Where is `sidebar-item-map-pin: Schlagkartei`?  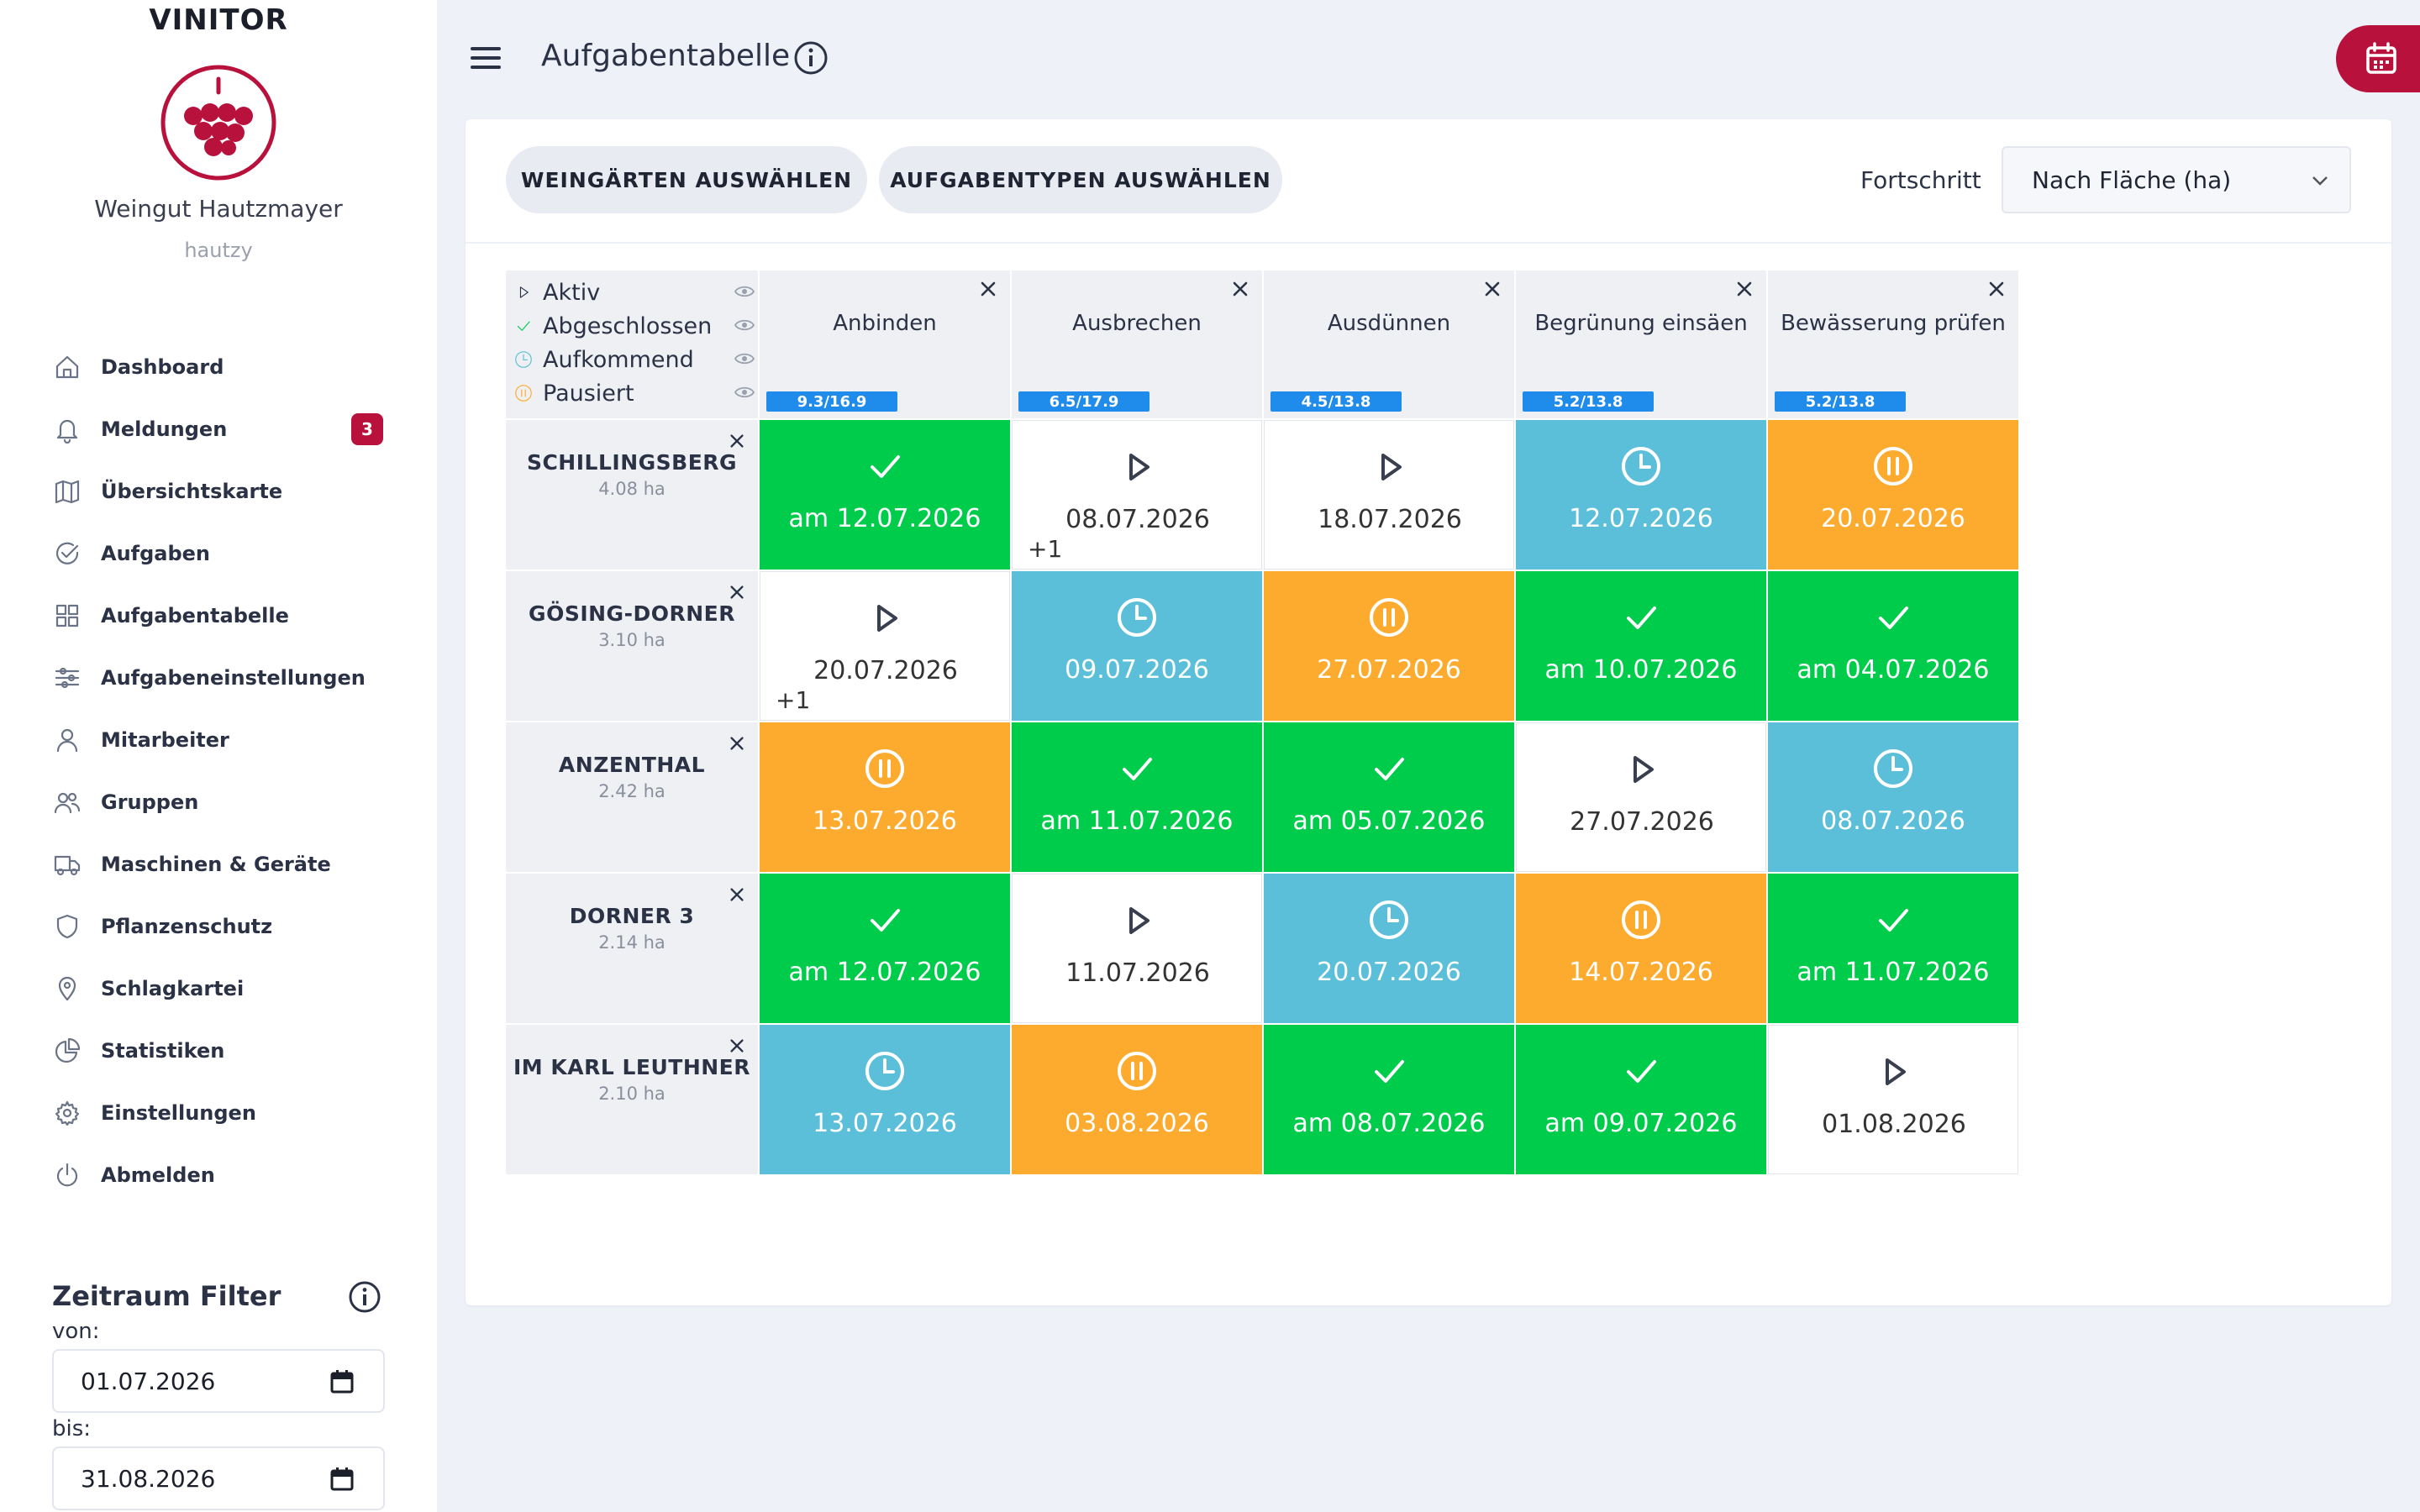 sidebar-item-map-pin: Schlagkartei is located at coordinates (220, 989).